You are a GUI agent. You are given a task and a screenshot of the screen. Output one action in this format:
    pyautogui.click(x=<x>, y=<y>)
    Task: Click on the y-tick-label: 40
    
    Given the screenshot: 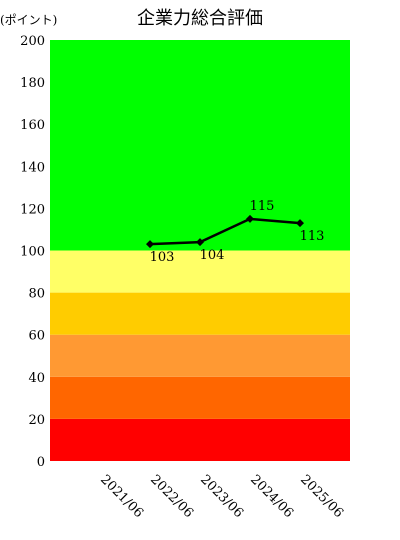 What is the action you would take?
    pyautogui.click(x=36, y=378)
    